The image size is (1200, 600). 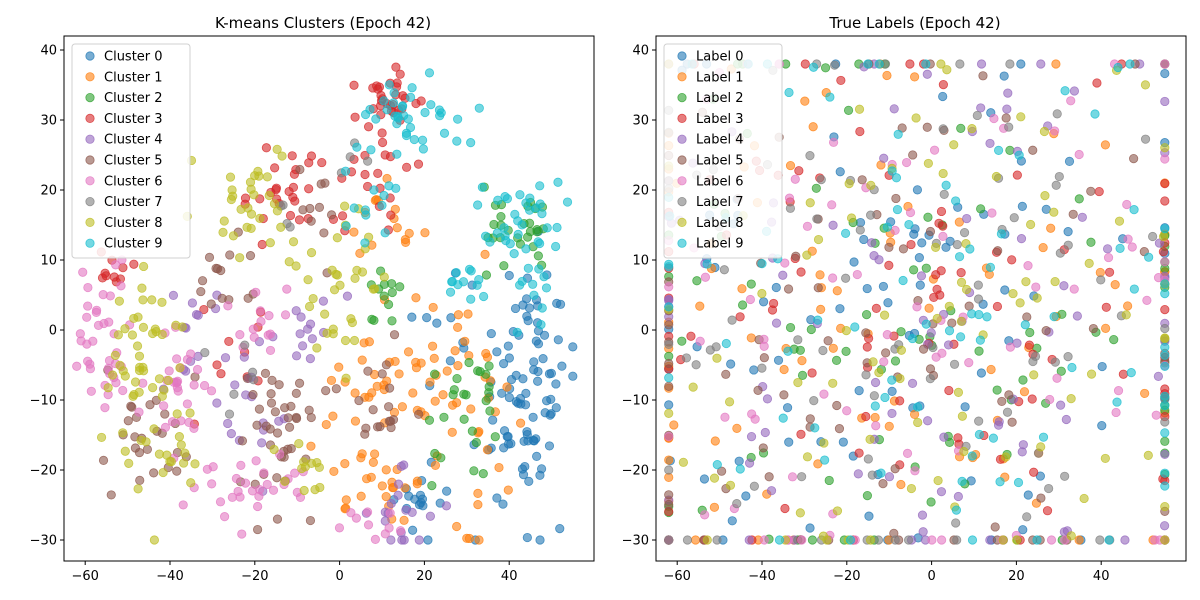 I want to click on y-tick-label: 20, so click(x=640, y=191).